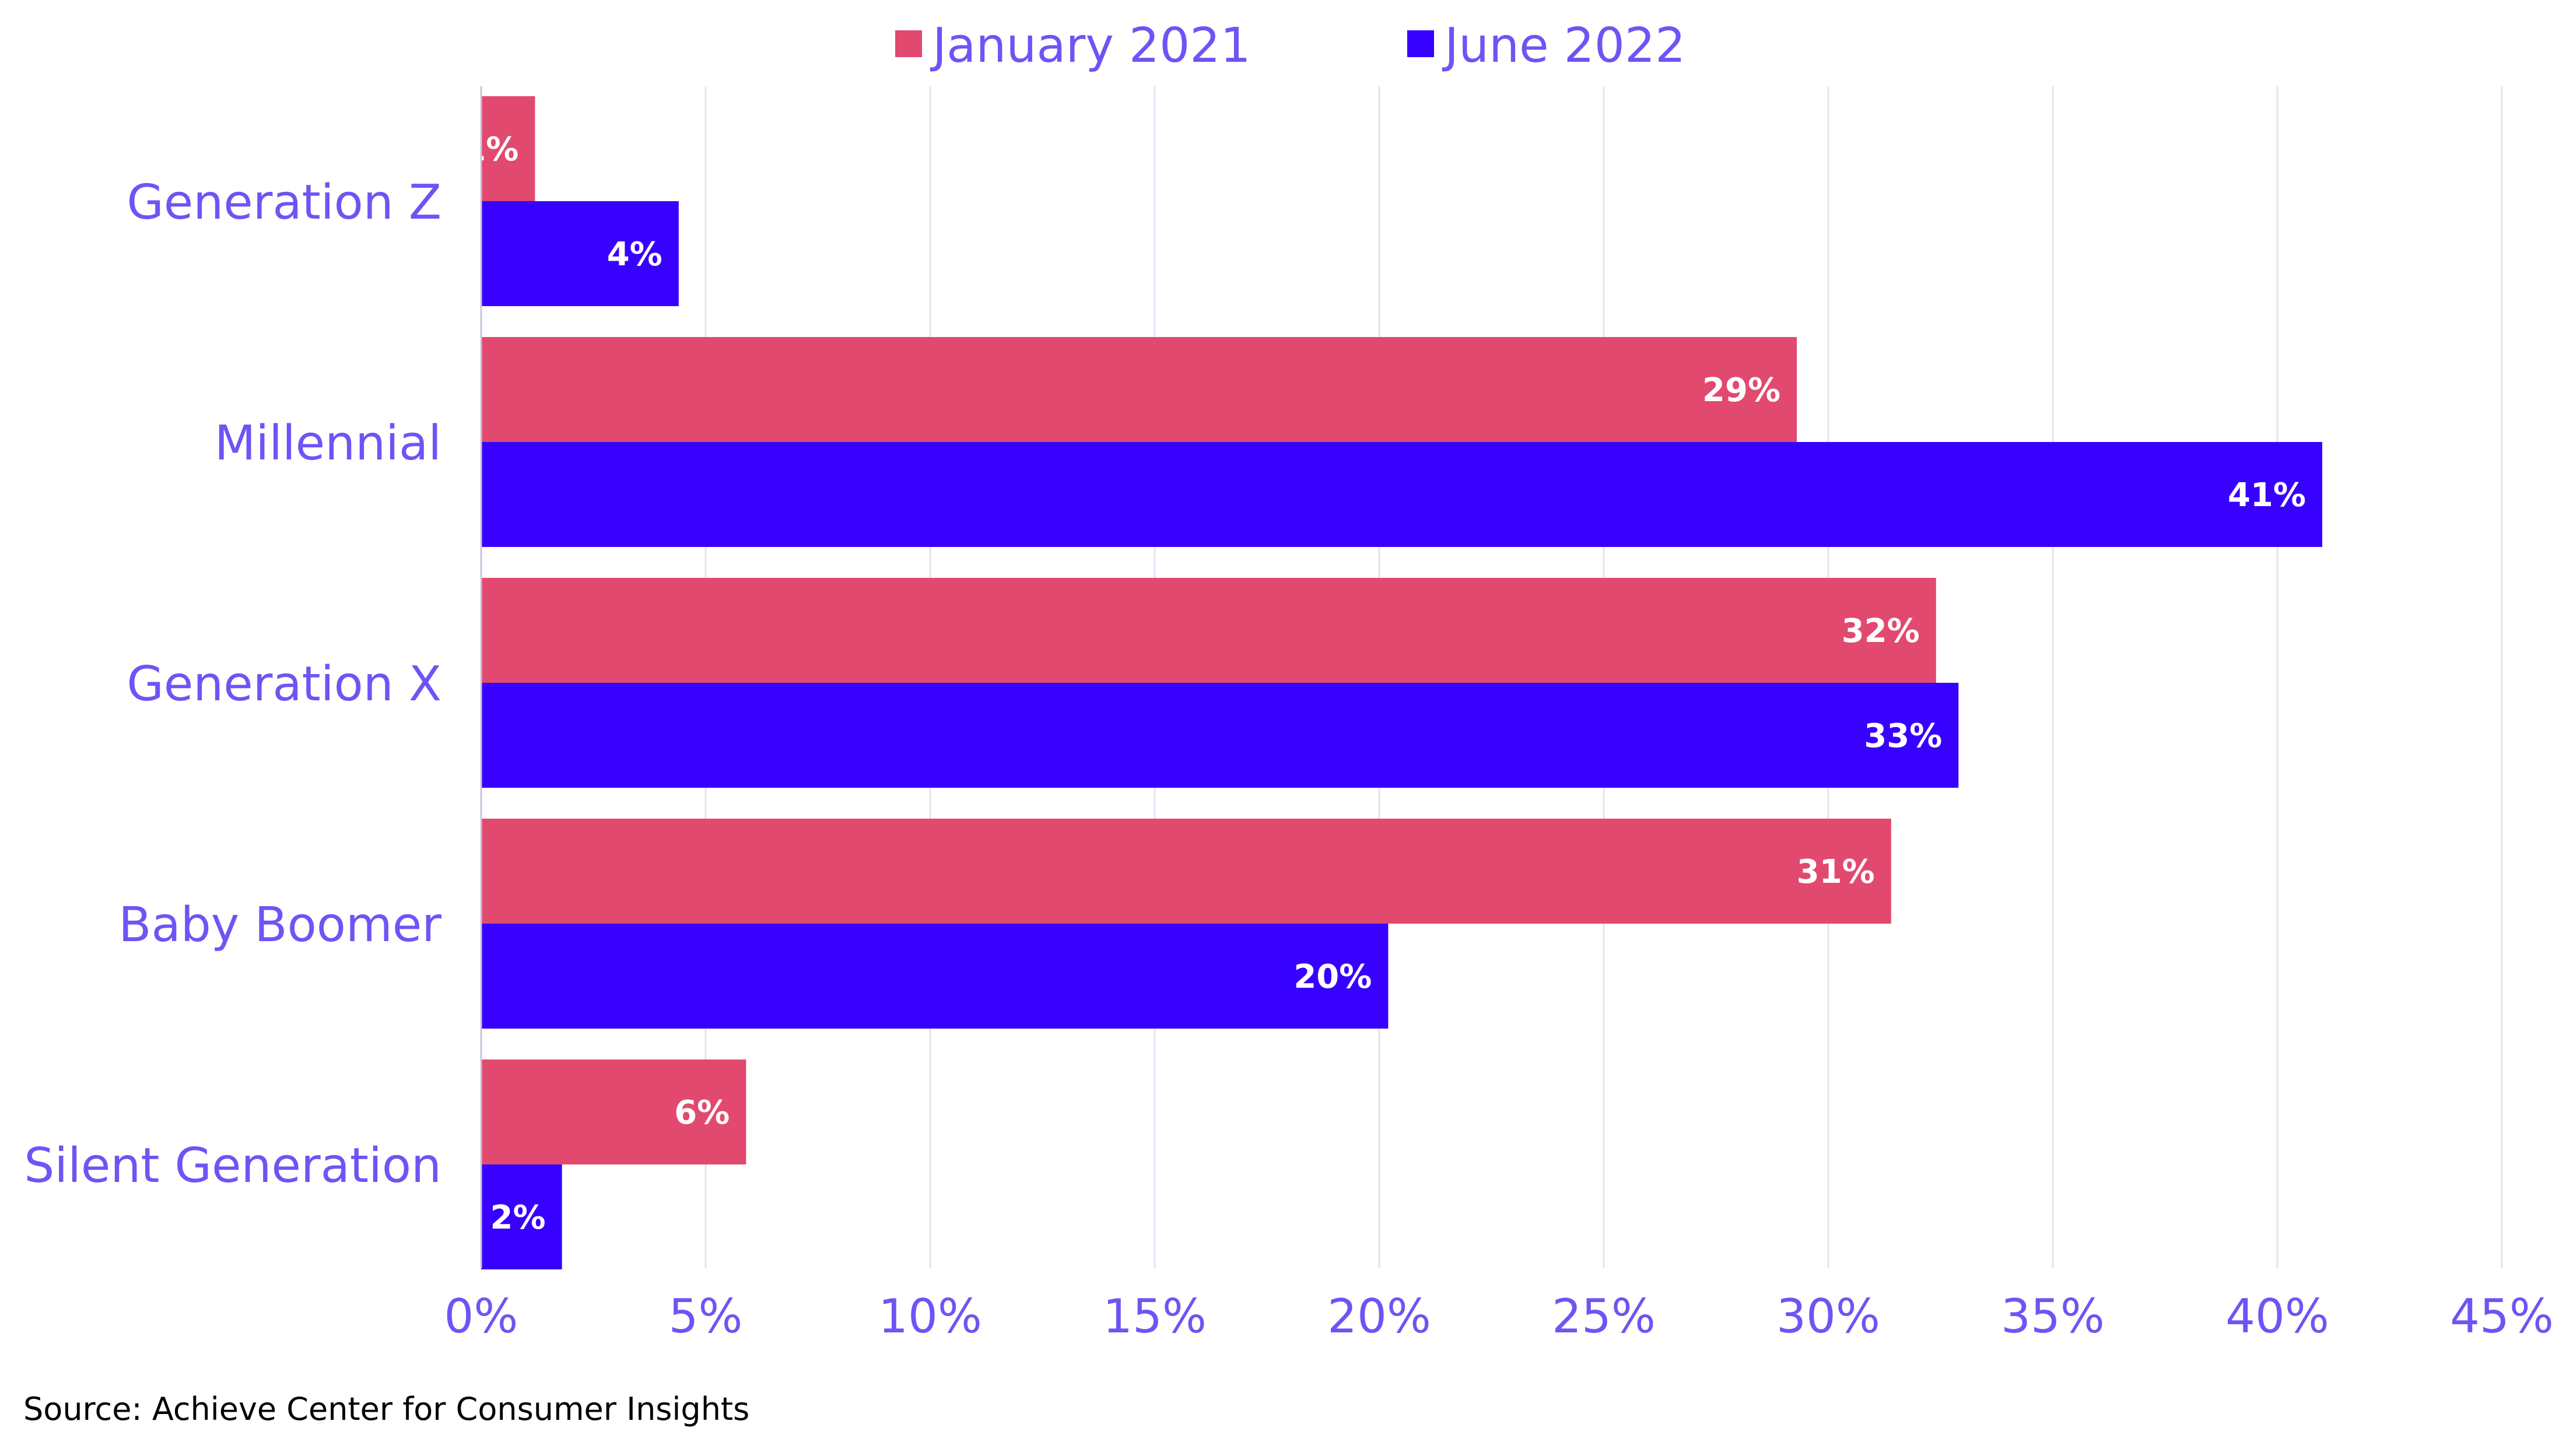  Describe the element at coordinates (279, 925) in the screenshot. I see `category-label: Baby Boomer` at that location.